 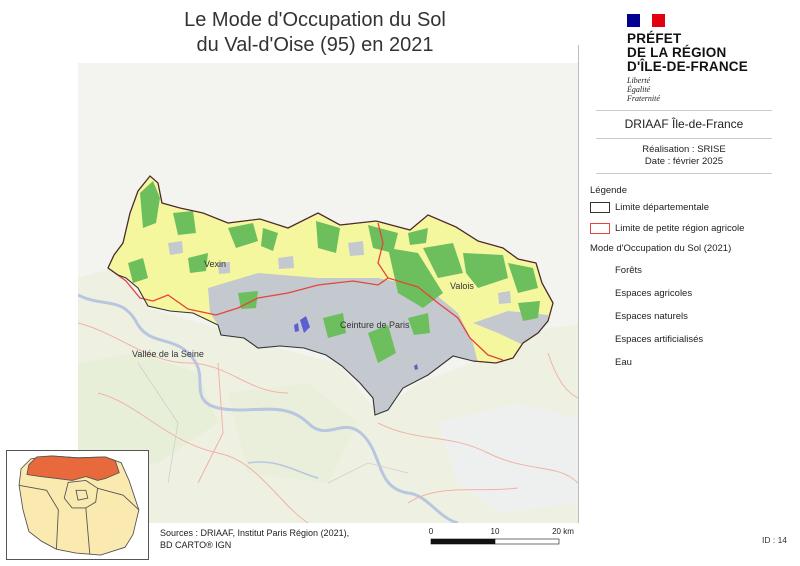 I want to click on val-doise-highlight, so click(x=73, y=468).